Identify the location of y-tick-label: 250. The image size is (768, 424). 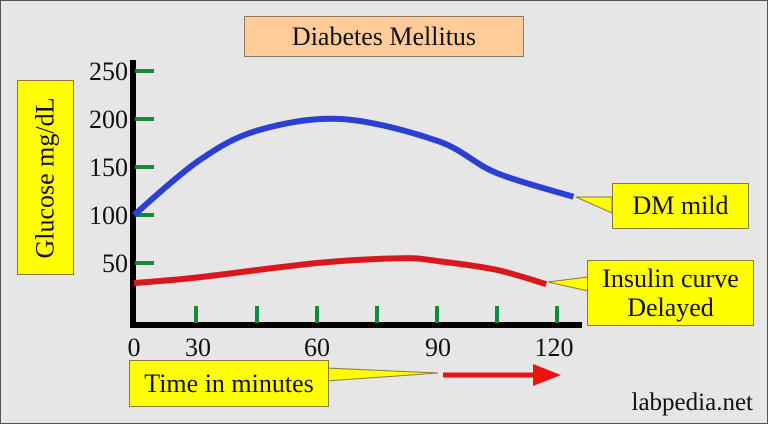
(108, 71).